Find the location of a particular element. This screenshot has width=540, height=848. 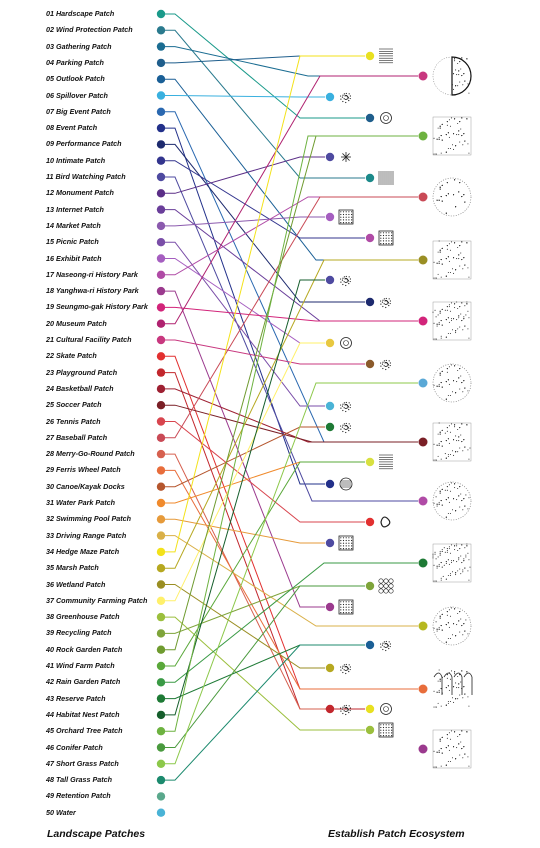

patch-label: 43 Reserve Patch is located at coordinates (76, 698).